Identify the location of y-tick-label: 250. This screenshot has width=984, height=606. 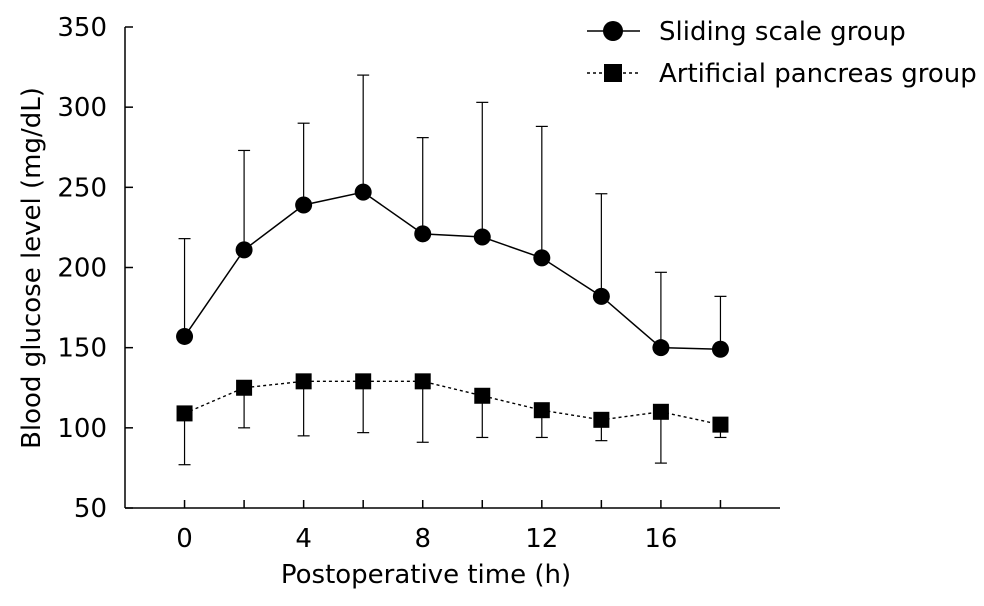
(82, 188).